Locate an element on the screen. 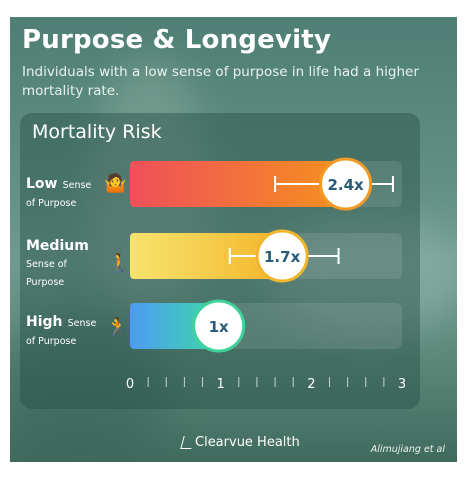  category-low-sub-a: Sense is located at coordinates (77, 185).